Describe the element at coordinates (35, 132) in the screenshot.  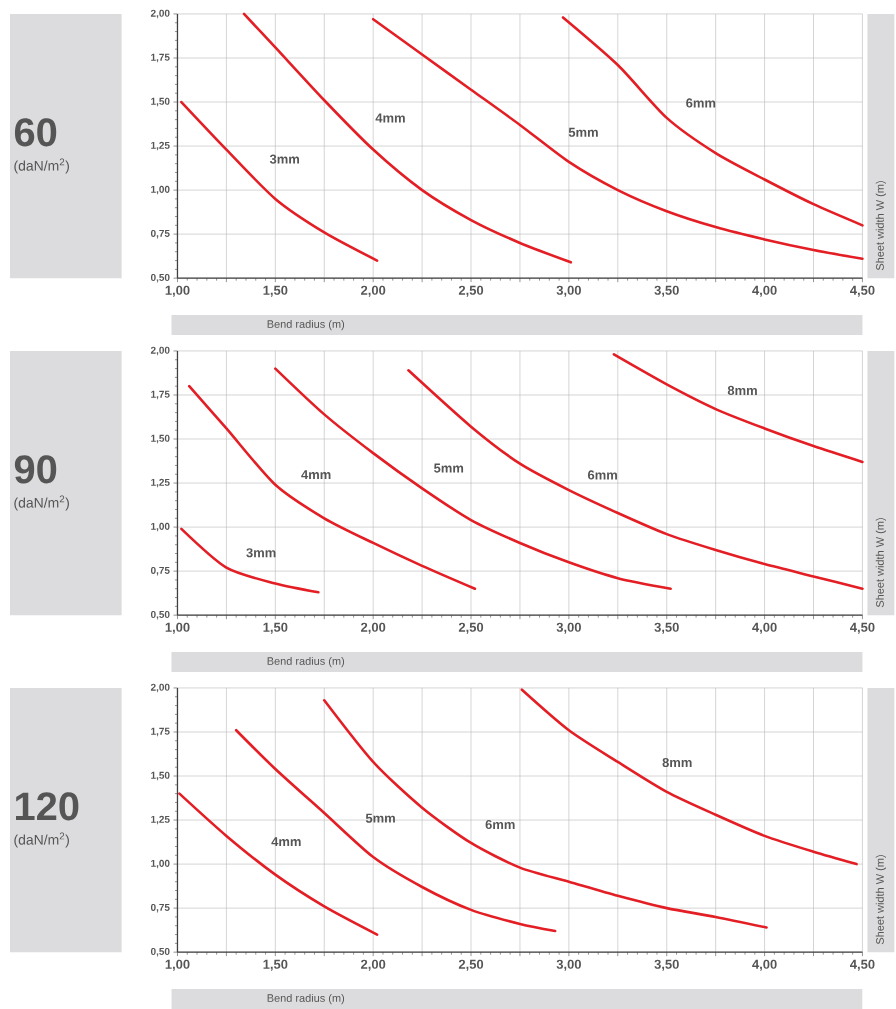
I see `text: 60` at that location.